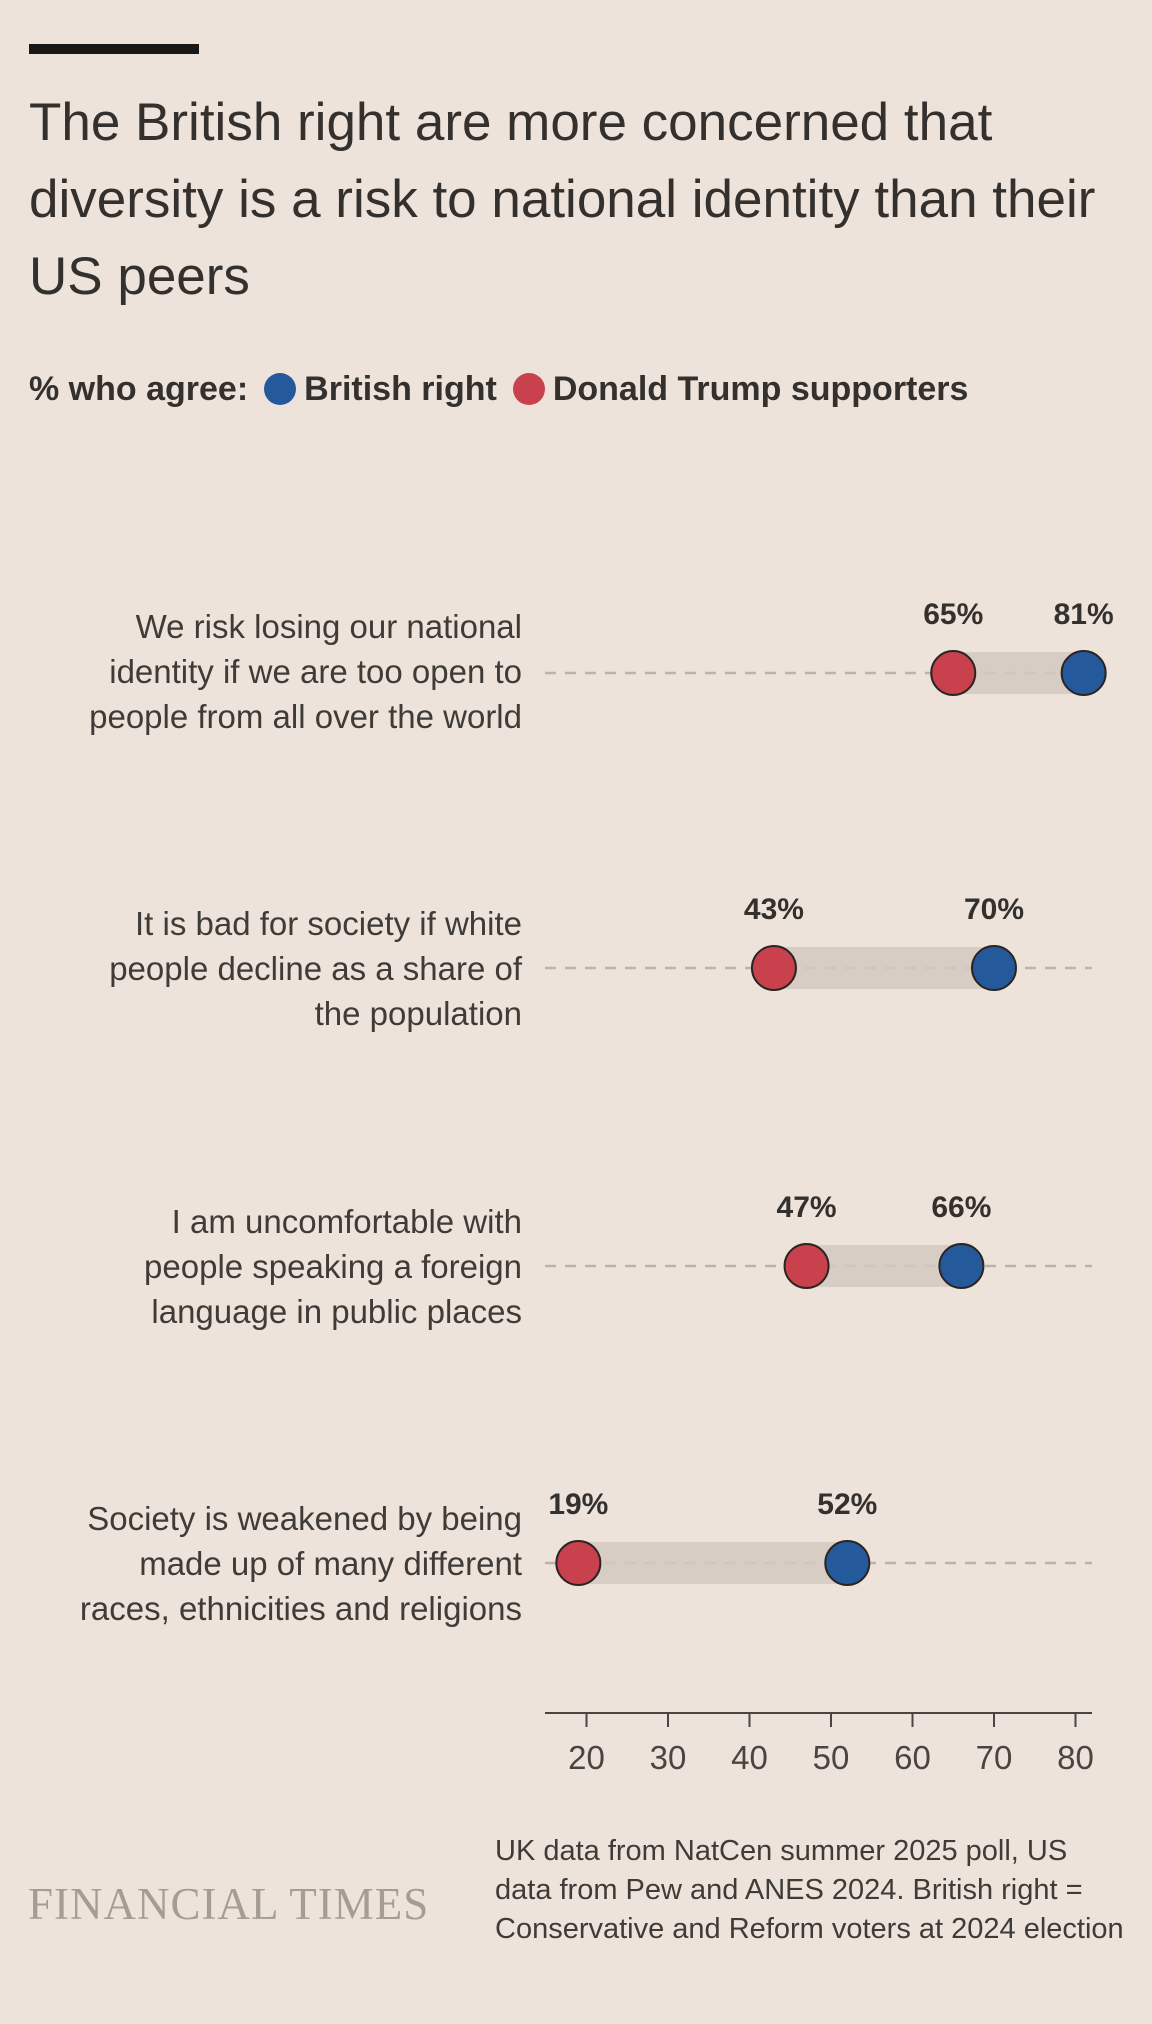  Describe the element at coordinates (304, 1518) in the screenshot. I see `row-label-line: Society is weakened by being` at that location.